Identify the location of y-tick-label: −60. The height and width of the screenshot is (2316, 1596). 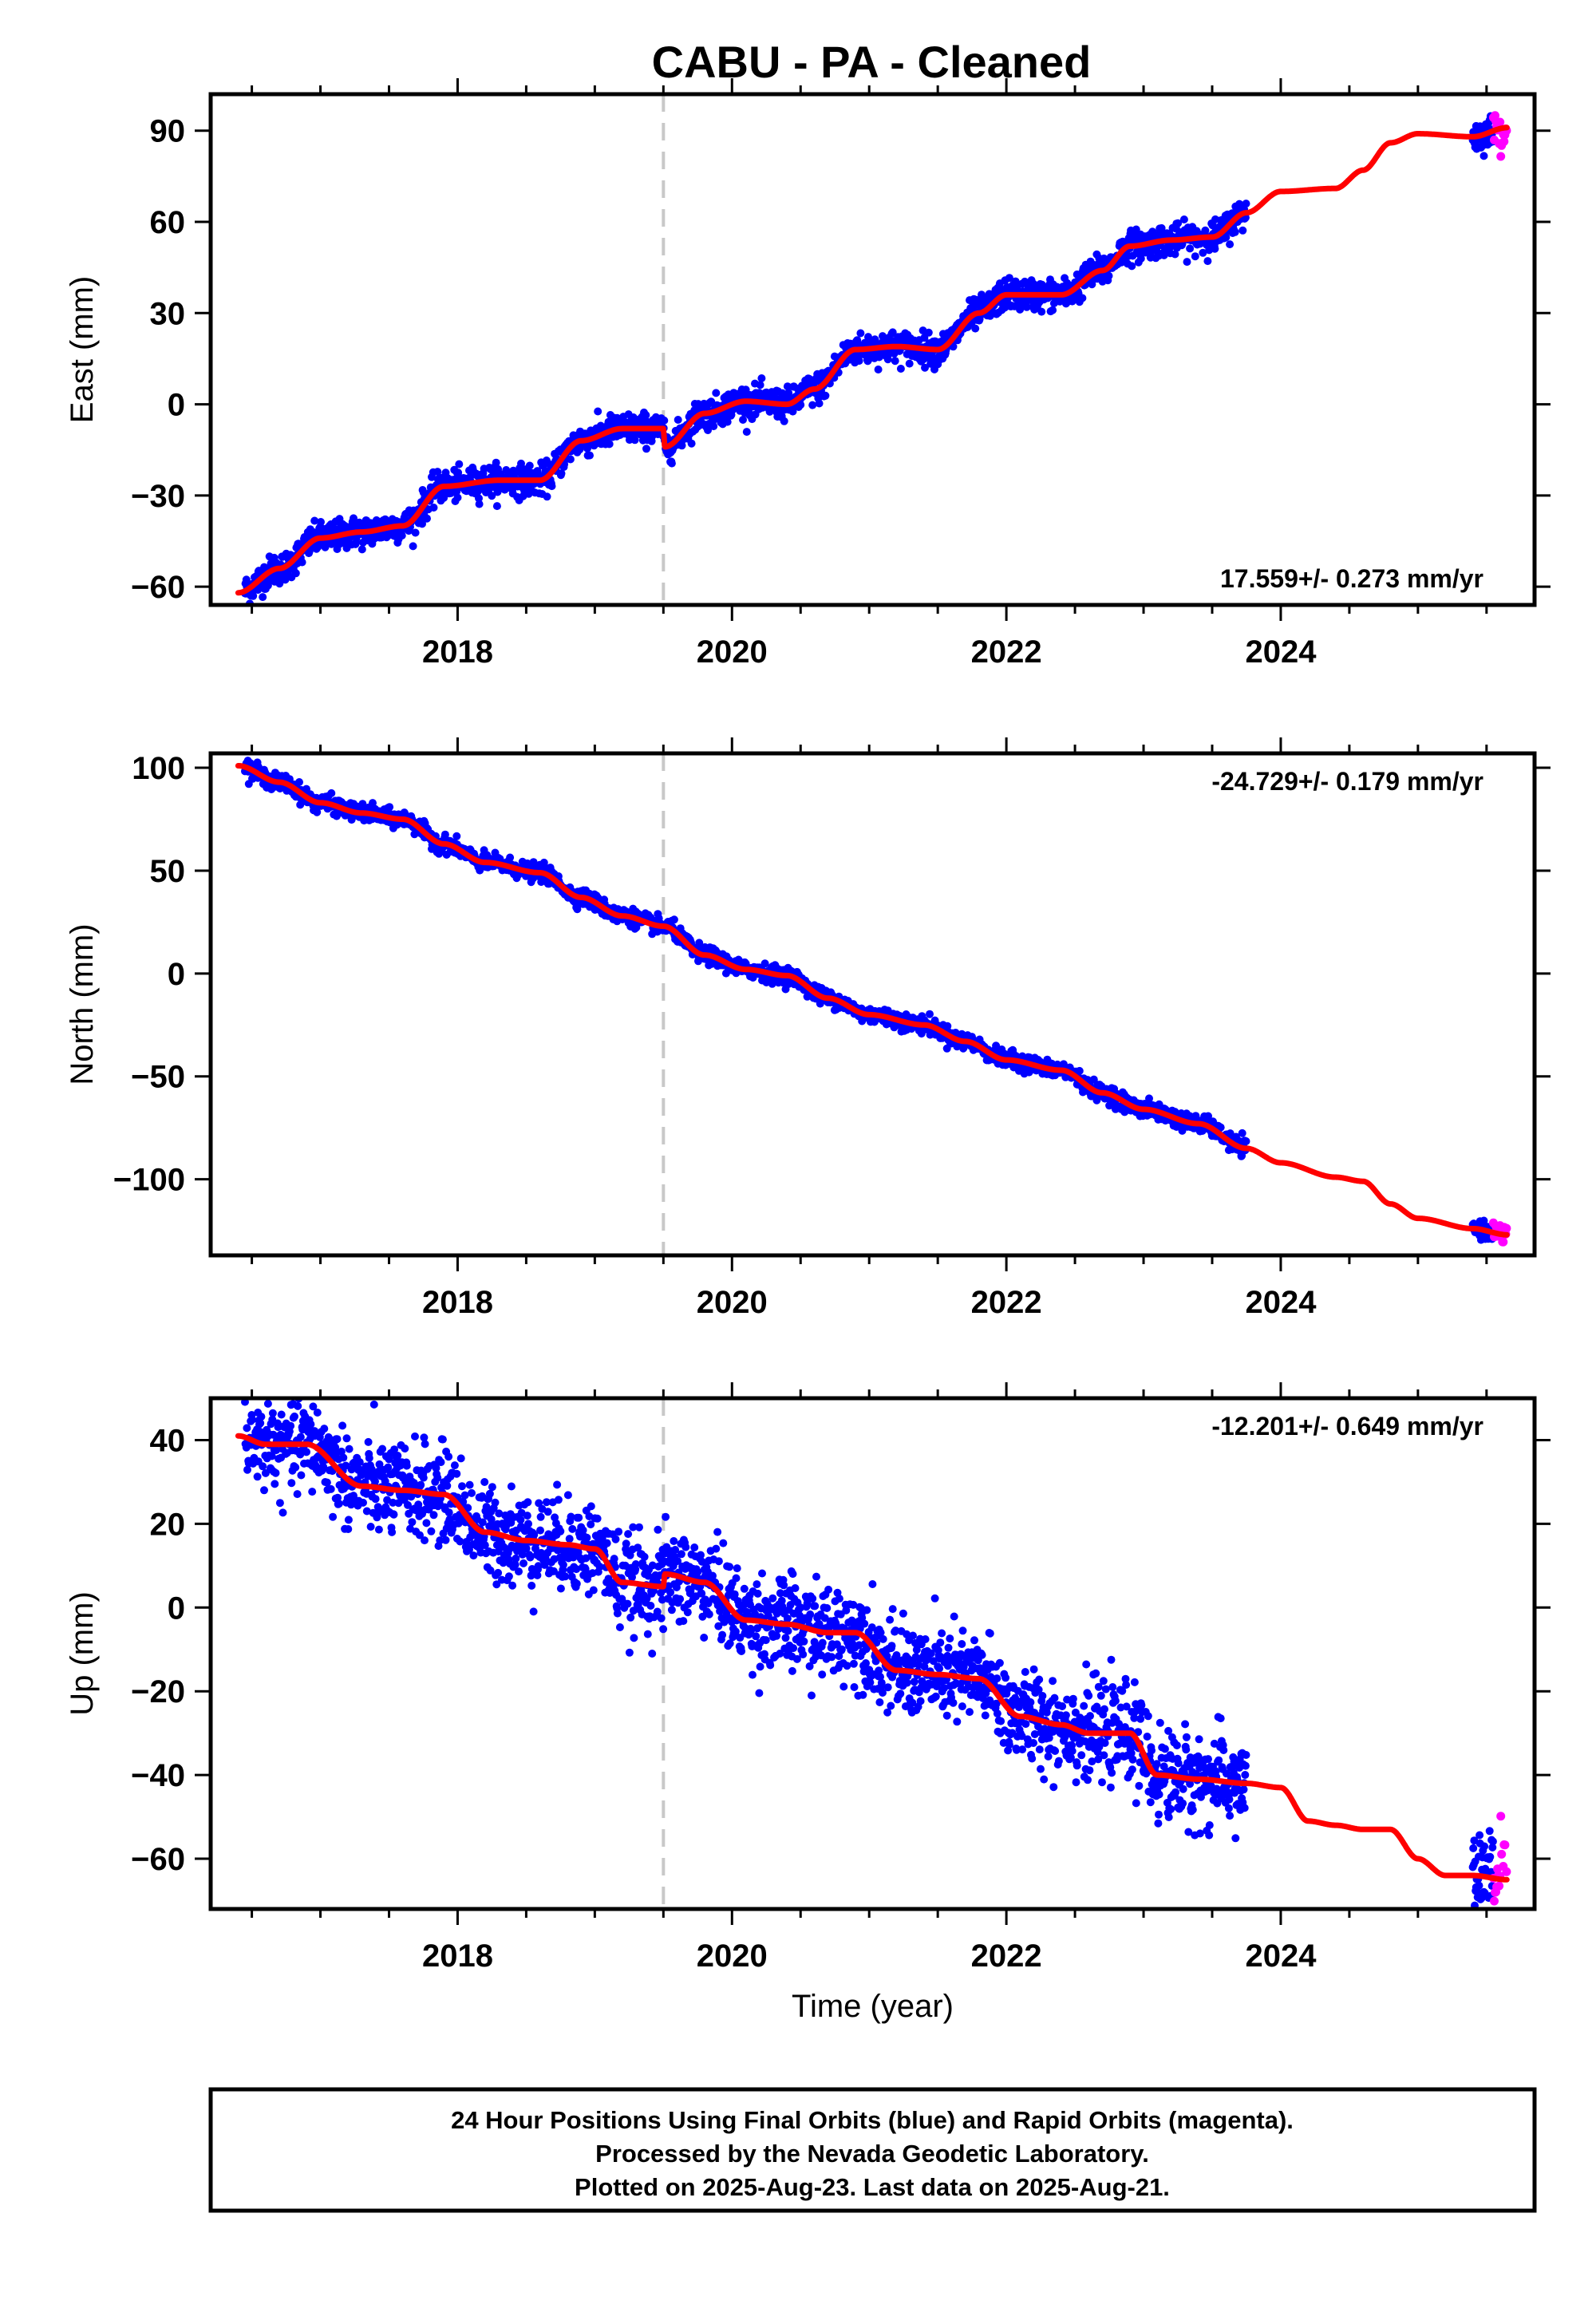
(158, 1859).